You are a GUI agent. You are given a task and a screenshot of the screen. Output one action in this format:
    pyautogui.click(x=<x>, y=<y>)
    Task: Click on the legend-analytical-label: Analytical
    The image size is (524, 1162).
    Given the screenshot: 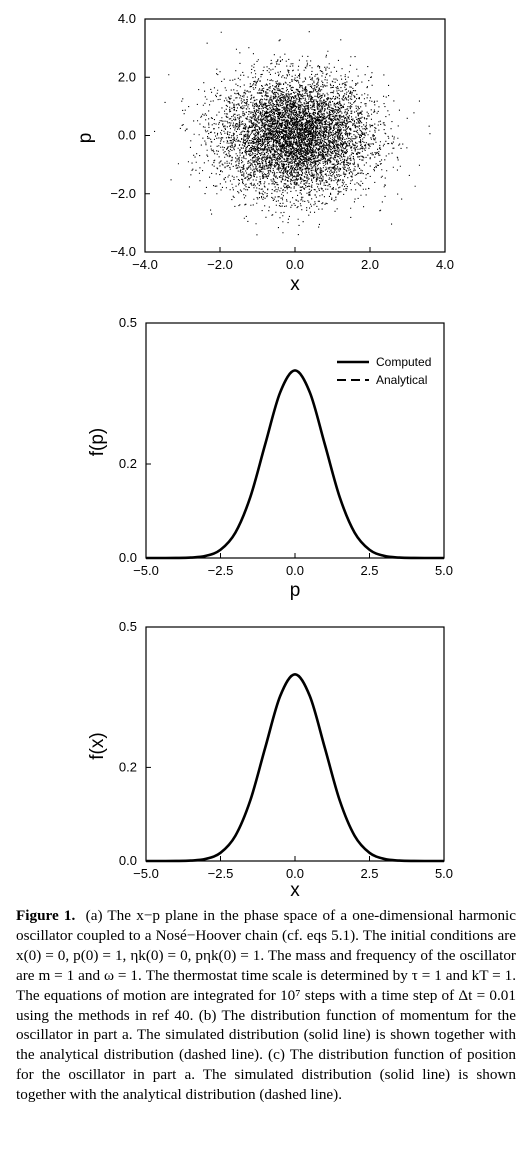 What is the action you would take?
    pyautogui.click(x=401, y=380)
    